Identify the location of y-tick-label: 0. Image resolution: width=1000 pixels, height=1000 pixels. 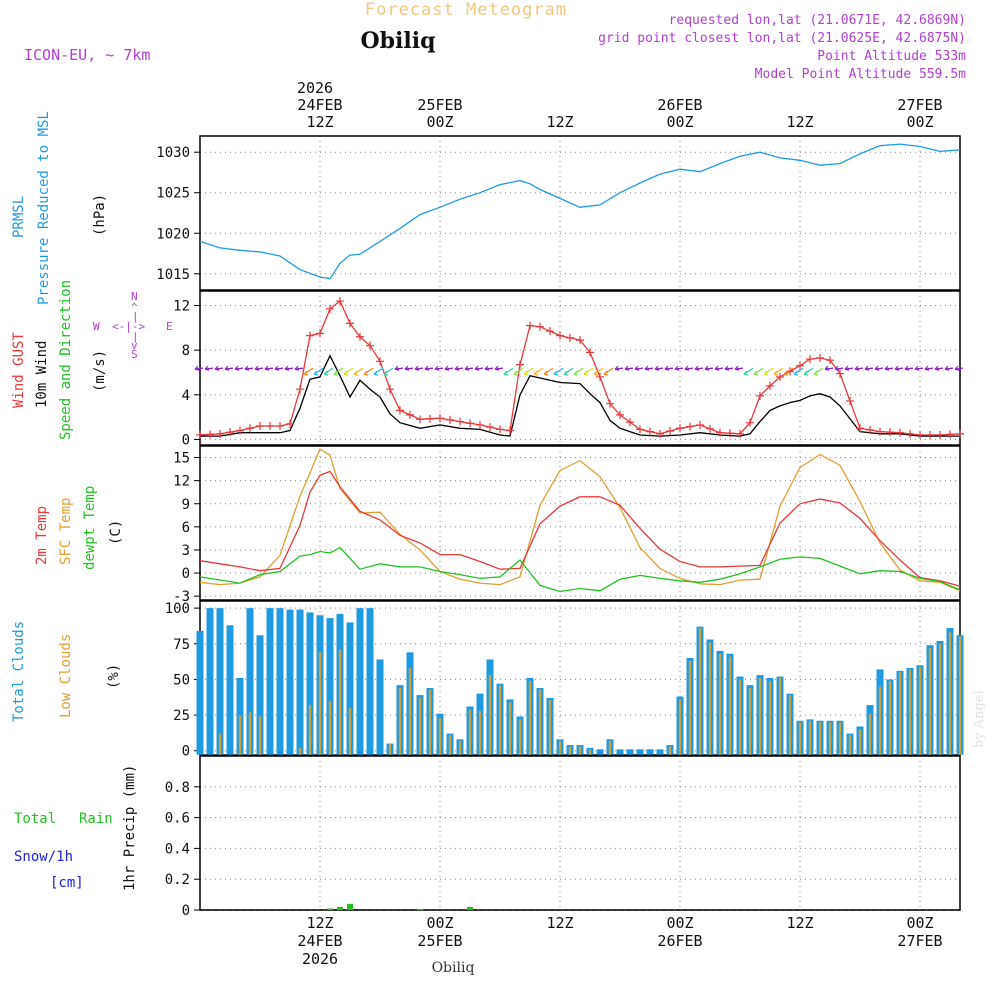
(186, 440).